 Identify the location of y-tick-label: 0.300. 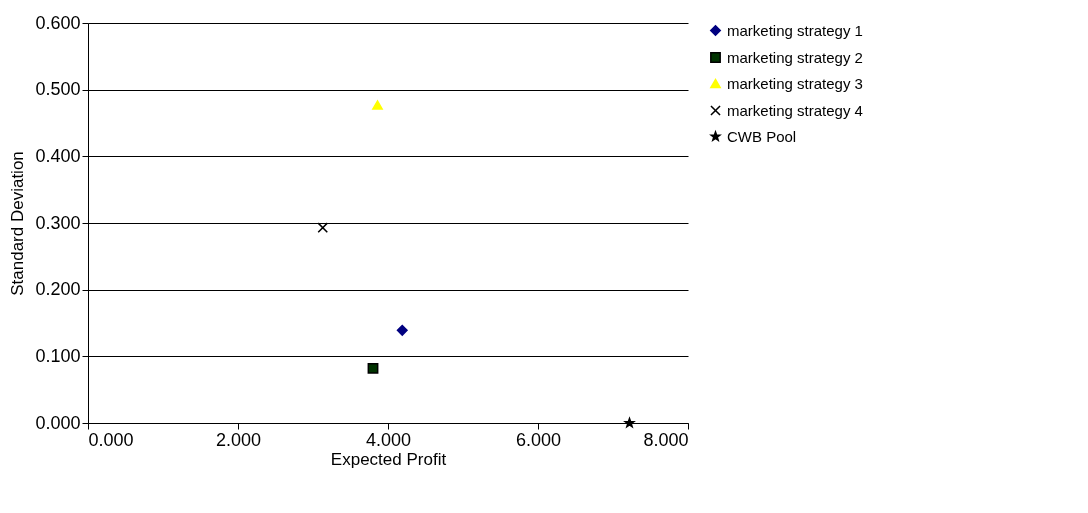
(58, 222).